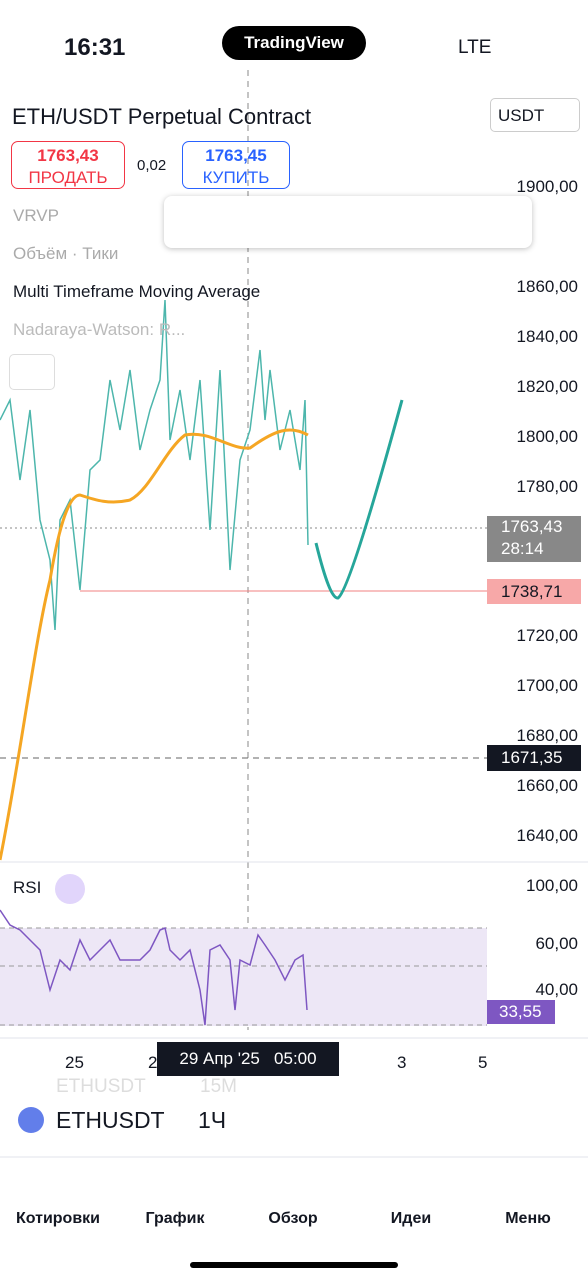 This screenshot has width=588, height=1280. What do you see at coordinates (58, 1218) in the screenshot?
I see `nav-item: Котировки` at bounding box center [58, 1218].